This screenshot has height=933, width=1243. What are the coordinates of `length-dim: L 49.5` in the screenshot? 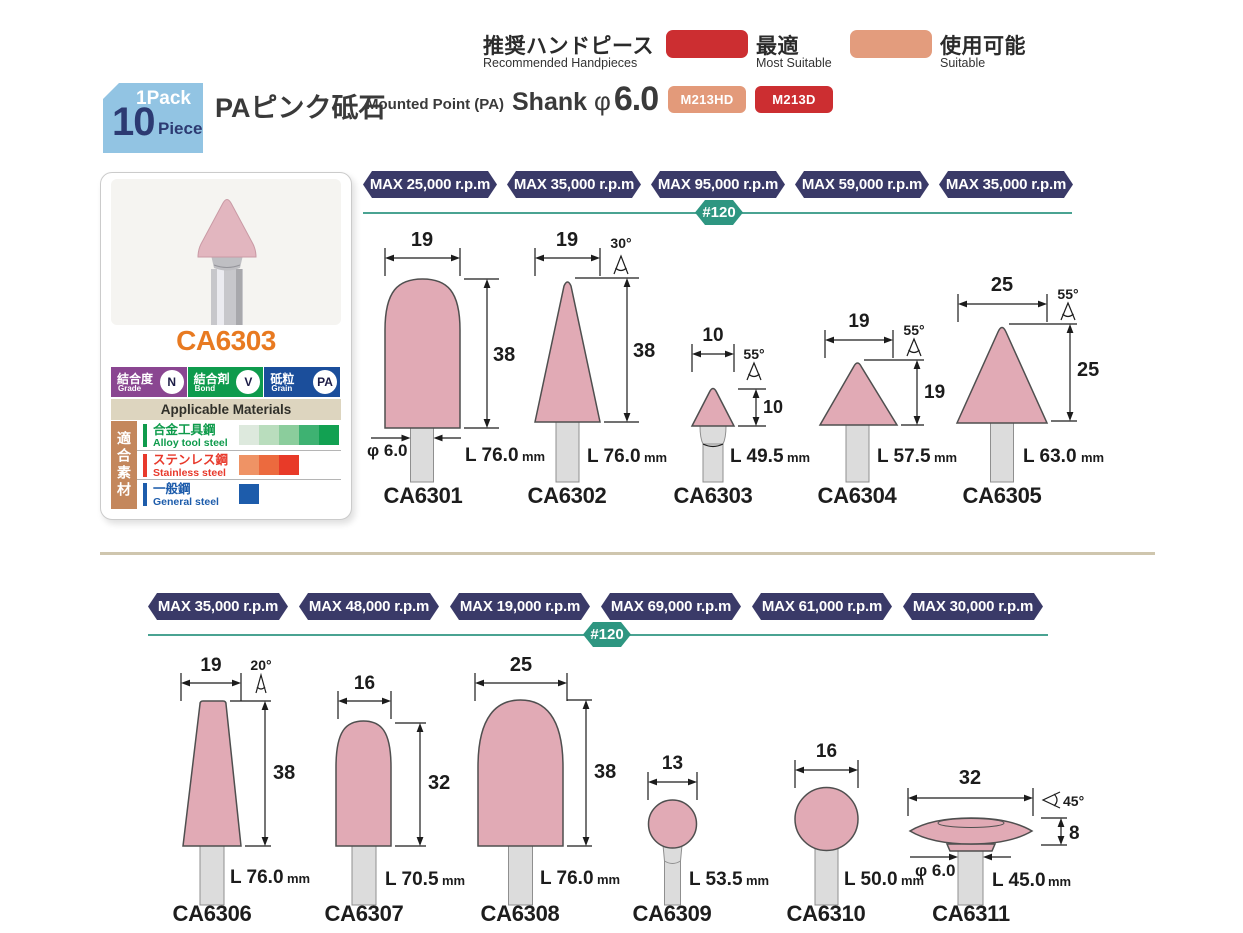 It's located at (757, 456).